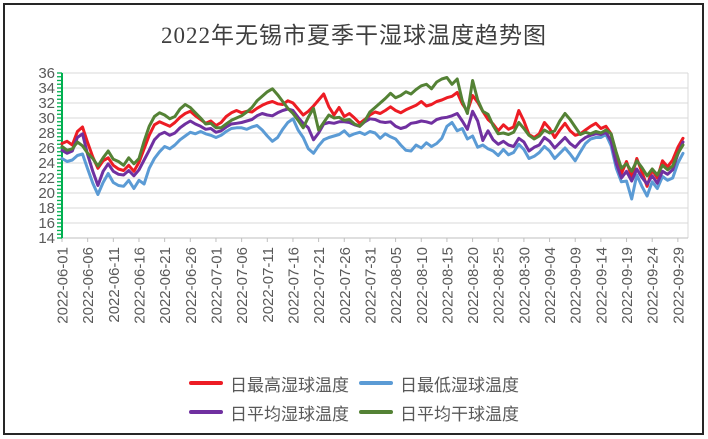  I want to click on x-axis-label: 2022-06-01, so click(63, 285).